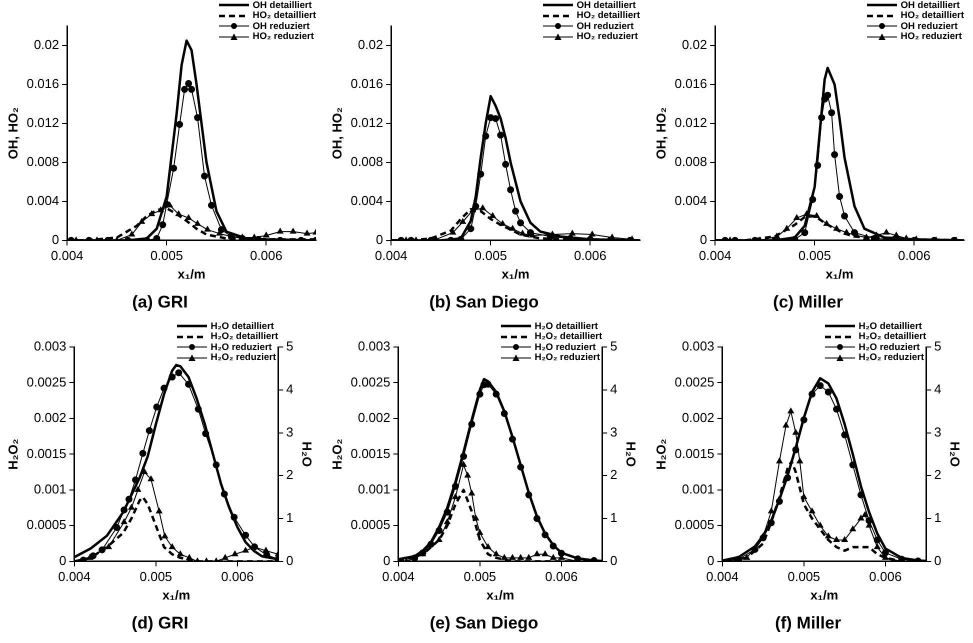 This screenshot has width=973, height=643. What do you see at coordinates (160, 302) in the screenshot?
I see `text: (a) GRI` at bounding box center [160, 302].